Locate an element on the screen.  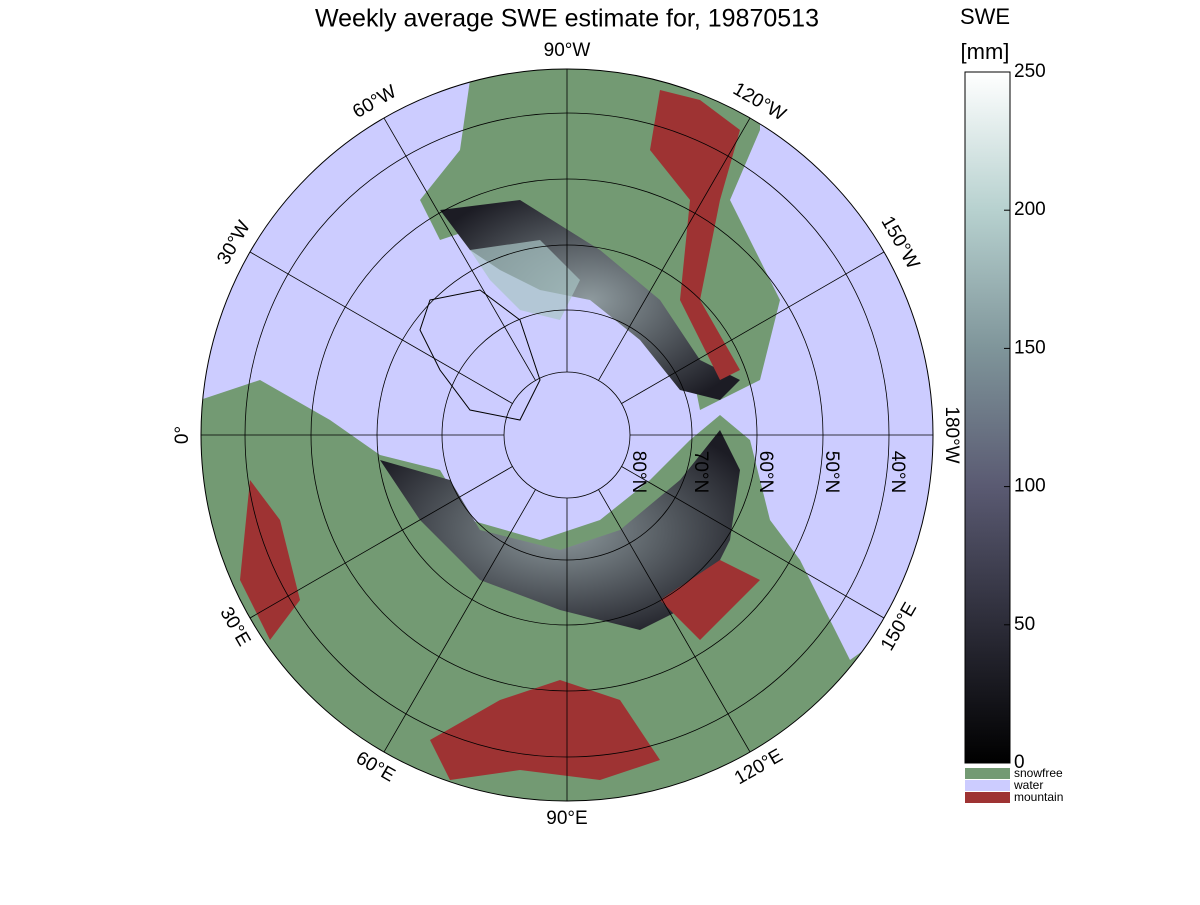
parallel-label: 70°N is located at coordinates (700, 472).